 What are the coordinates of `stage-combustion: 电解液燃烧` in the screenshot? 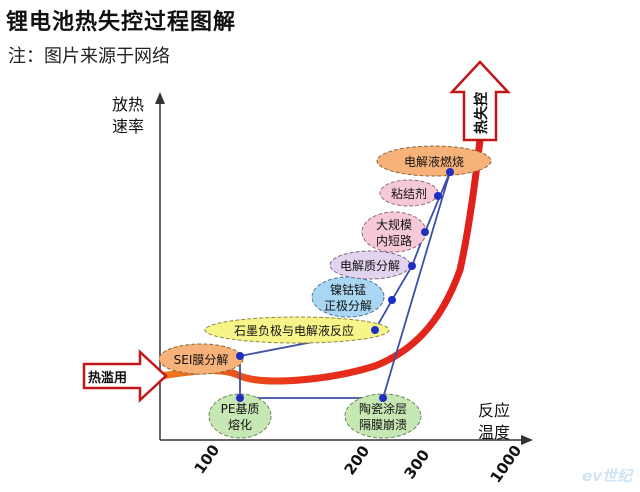 It's located at (434, 161).